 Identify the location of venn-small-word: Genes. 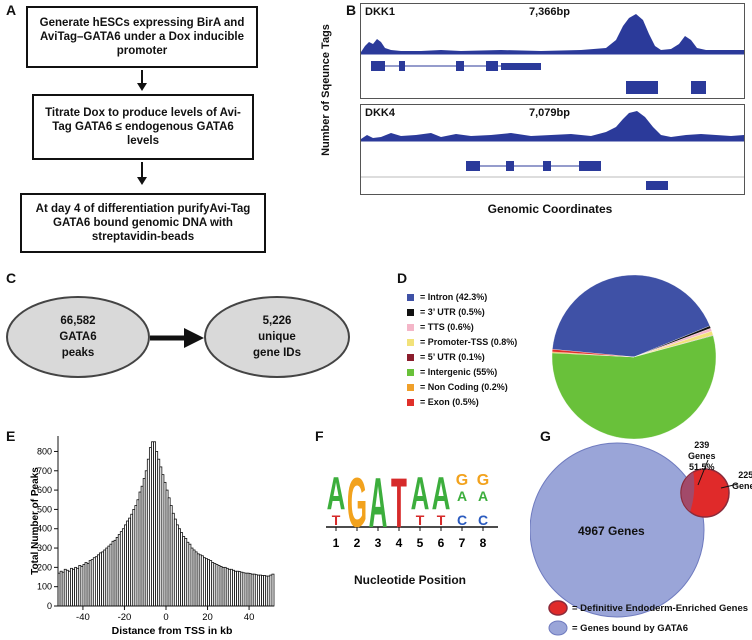
(742, 486).